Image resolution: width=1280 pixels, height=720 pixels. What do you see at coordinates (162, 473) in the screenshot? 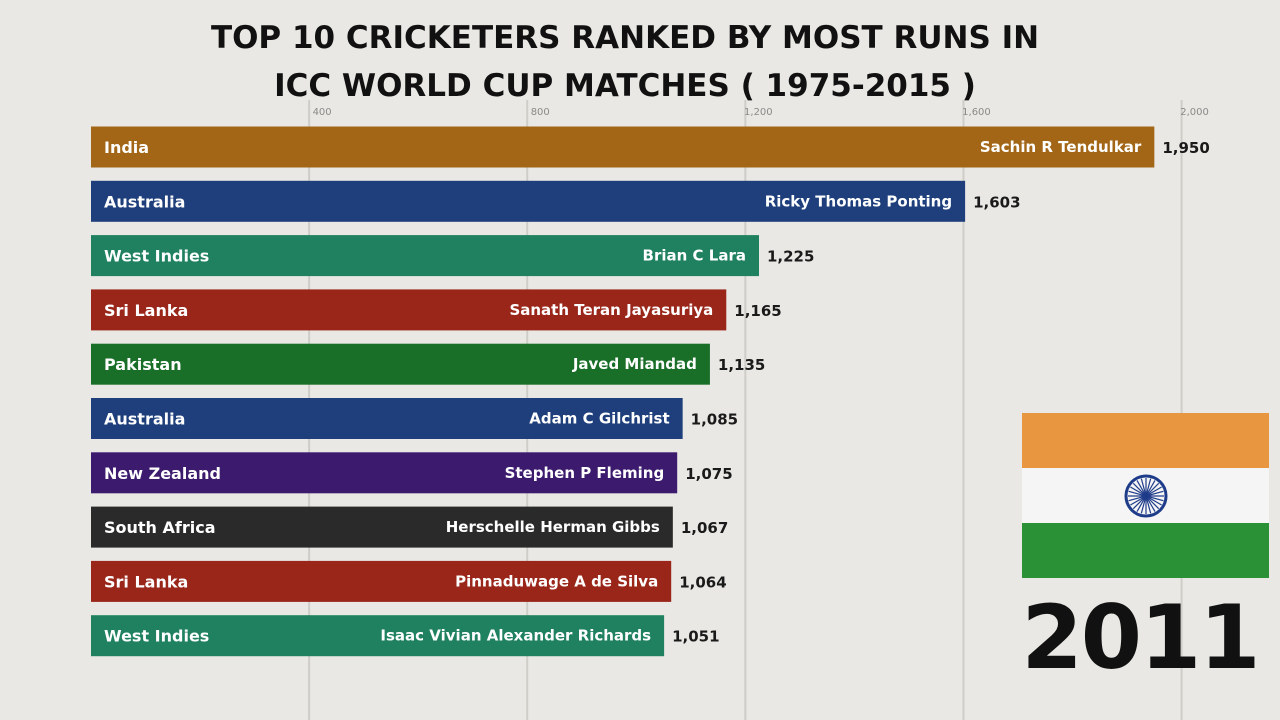
I see `country-label: New Zealand` at bounding box center [162, 473].